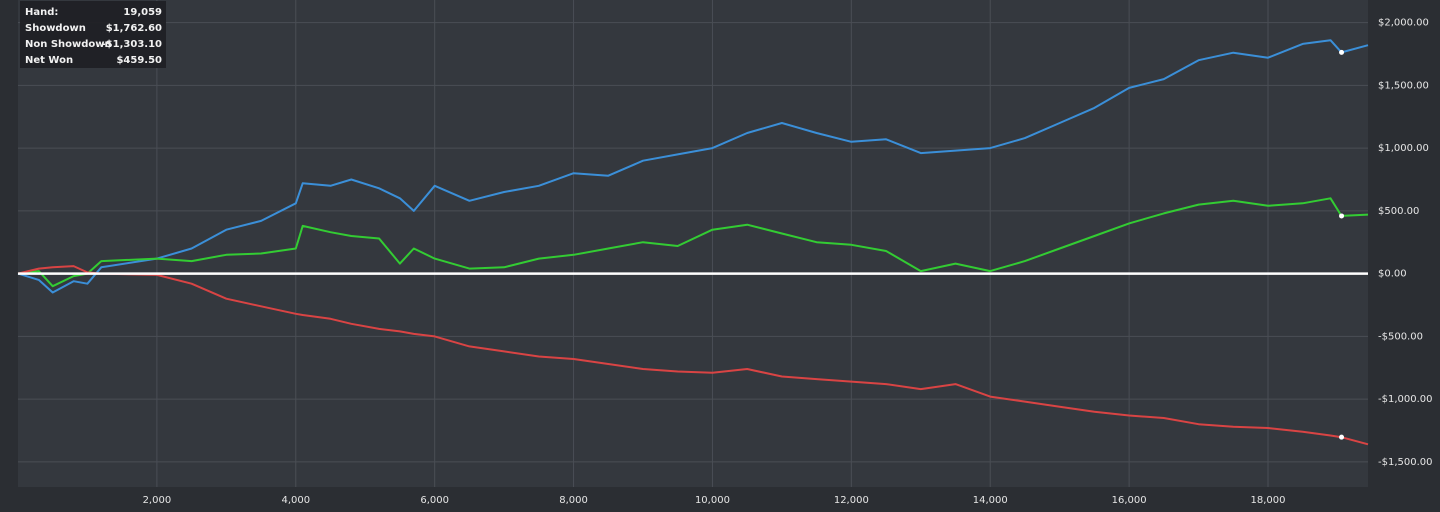  What do you see at coordinates (1392, 274) in the screenshot?
I see `y-tick-label: $0.00` at bounding box center [1392, 274].